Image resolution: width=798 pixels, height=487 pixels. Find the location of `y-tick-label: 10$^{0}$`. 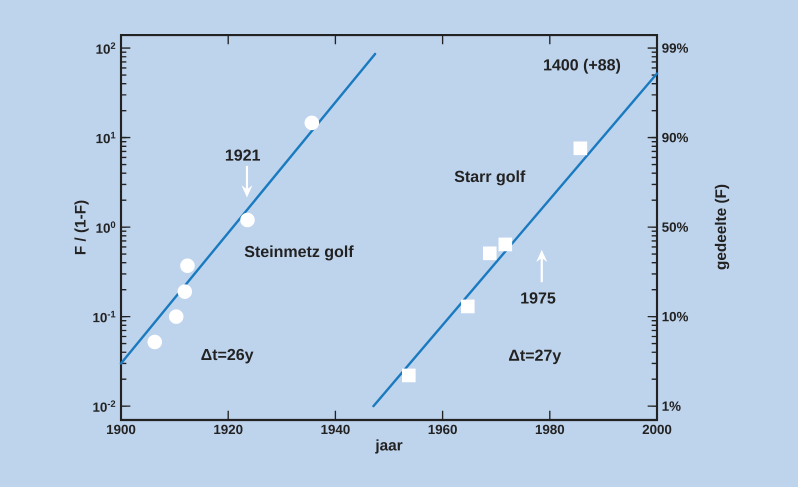

y-tick-label: 10$^{0}$ is located at coordinates (106, 227).